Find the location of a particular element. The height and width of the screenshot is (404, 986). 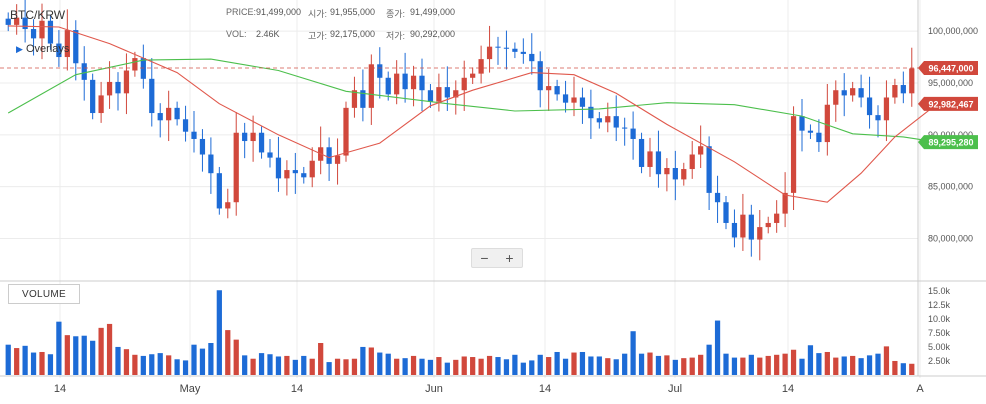

overlays-toggle: ▶ Overlays is located at coordinates (42, 49).